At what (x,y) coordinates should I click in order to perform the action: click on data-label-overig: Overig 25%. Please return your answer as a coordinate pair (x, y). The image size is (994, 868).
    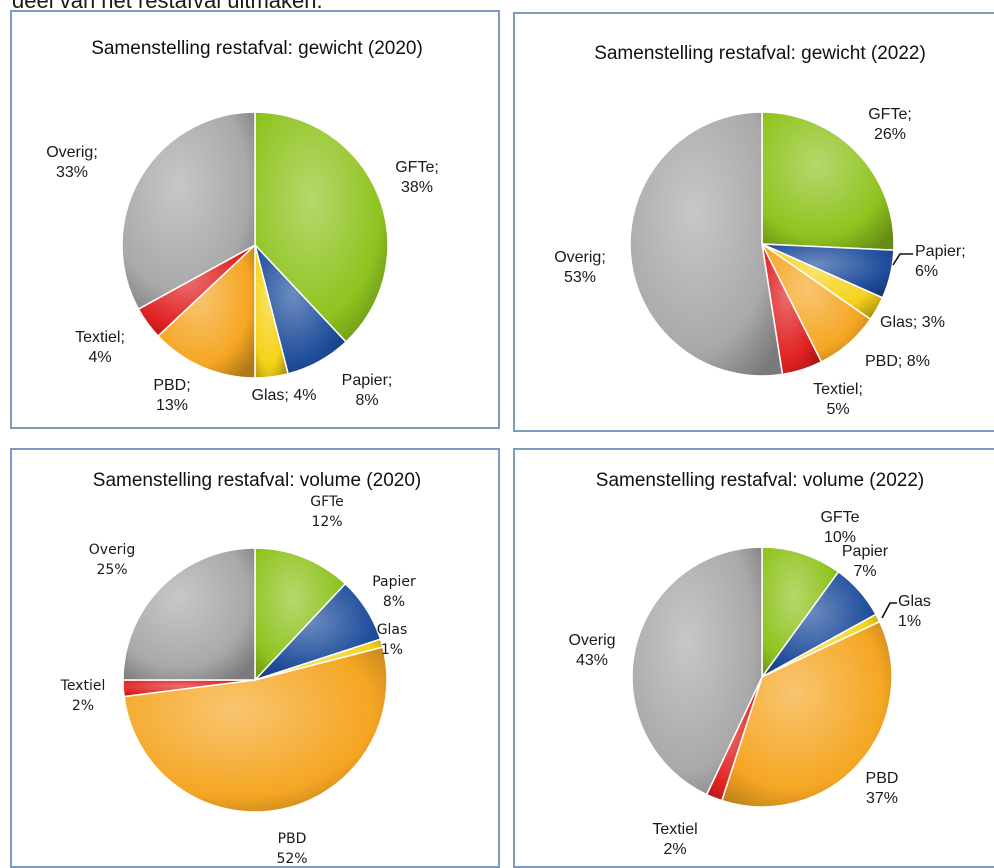
    Looking at the image, I should click on (112, 560).